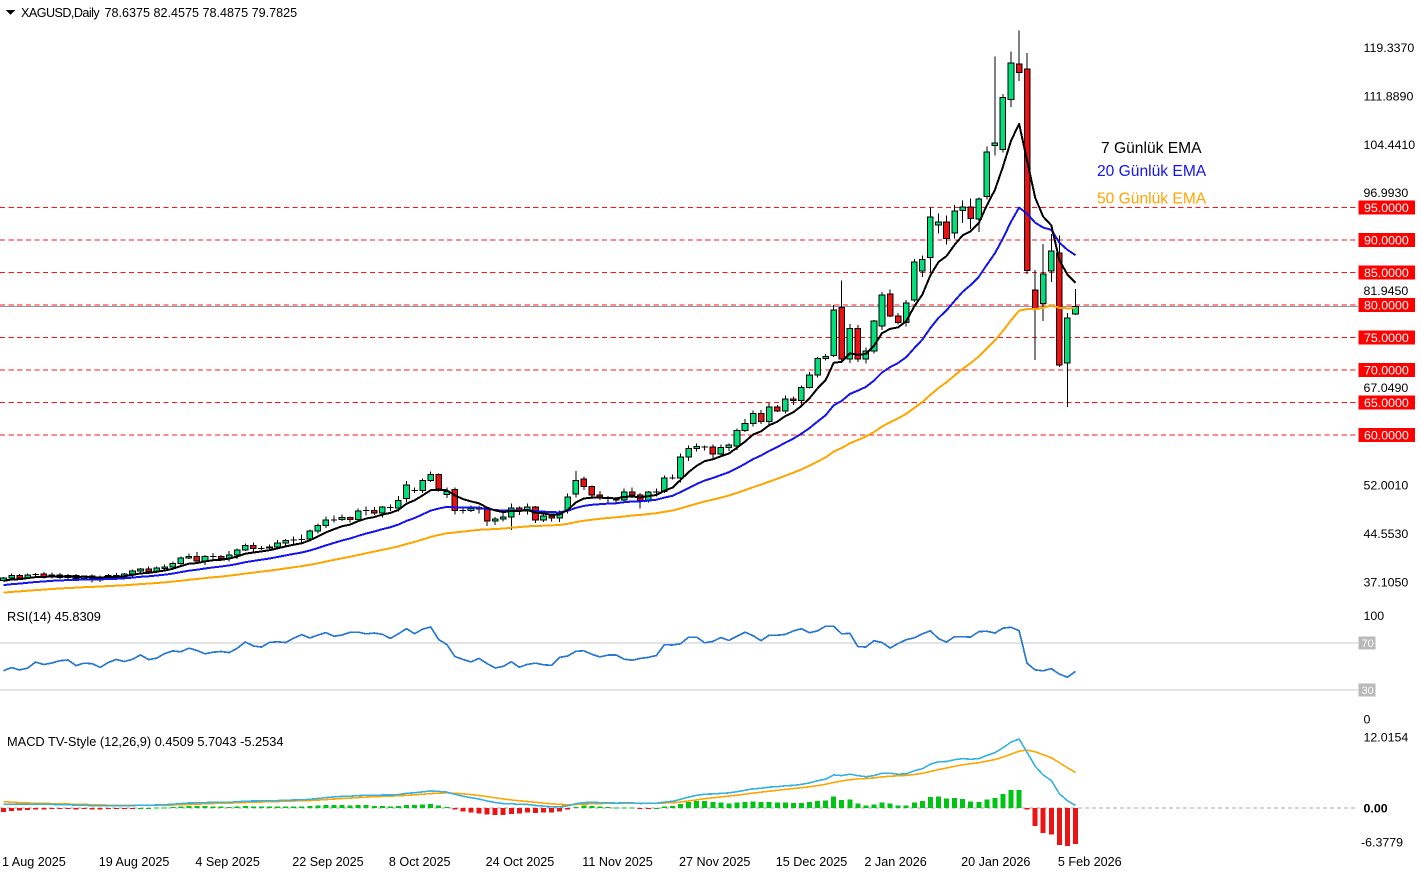  I want to click on svg-text: 8 Oct 2025, so click(420, 862).